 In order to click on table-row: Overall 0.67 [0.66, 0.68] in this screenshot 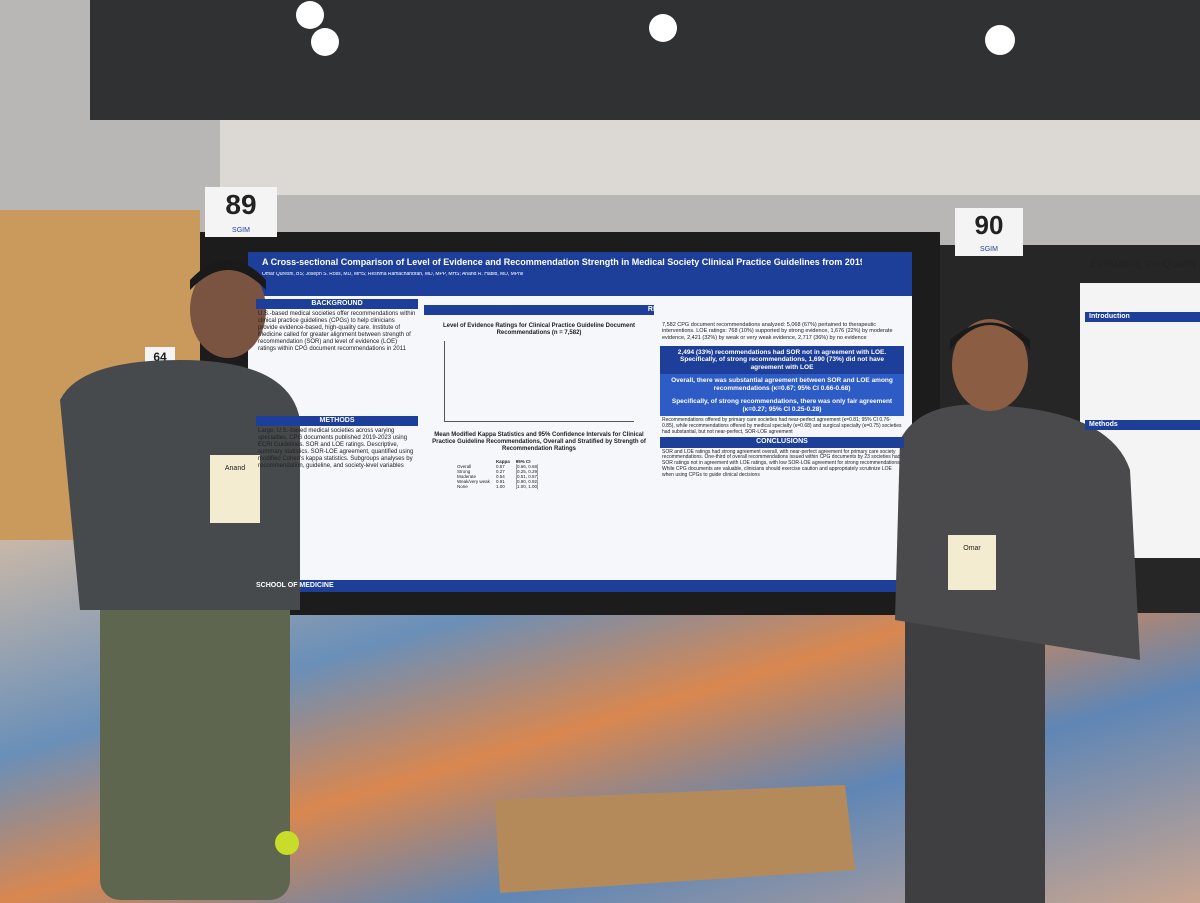, I will do `click(497, 466)`.